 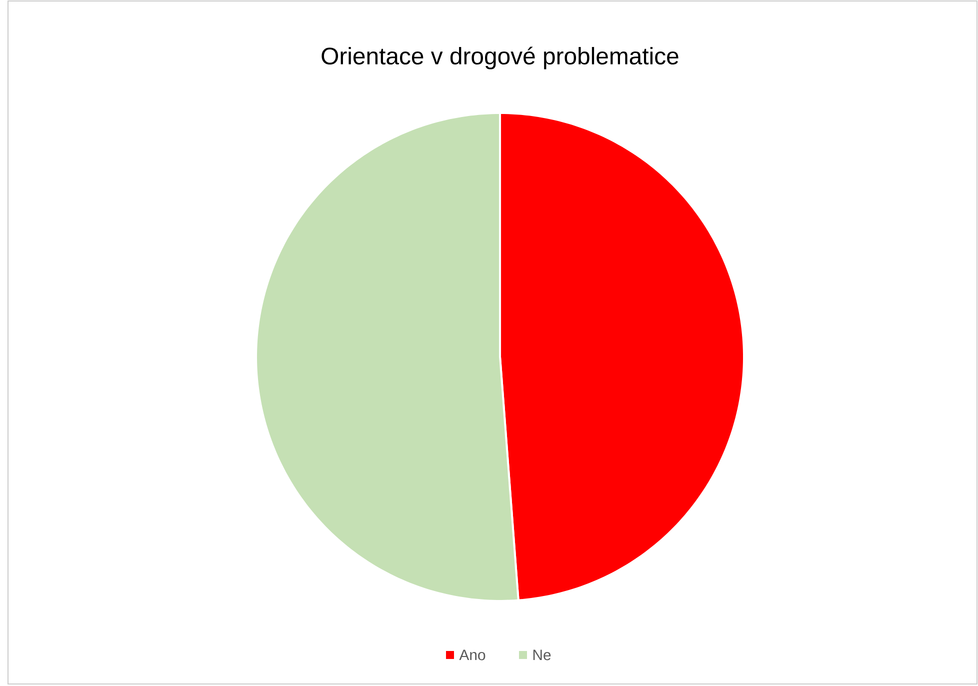 What do you see at coordinates (542, 655) in the screenshot?
I see `legend-label: Ne` at bounding box center [542, 655].